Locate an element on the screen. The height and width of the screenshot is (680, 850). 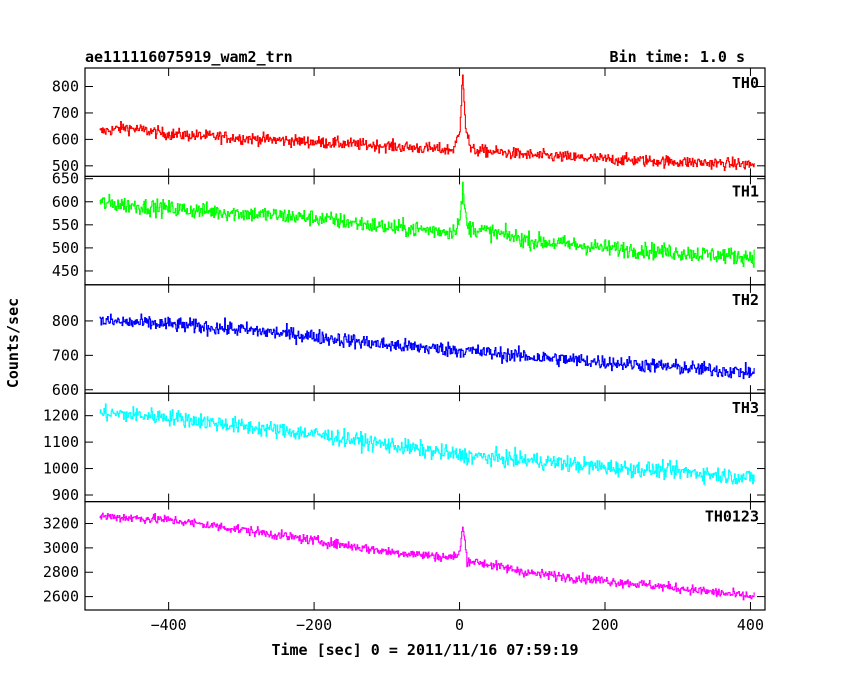
panel-th2: 600 700 800 TH2 is located at coordinates (409, 341).